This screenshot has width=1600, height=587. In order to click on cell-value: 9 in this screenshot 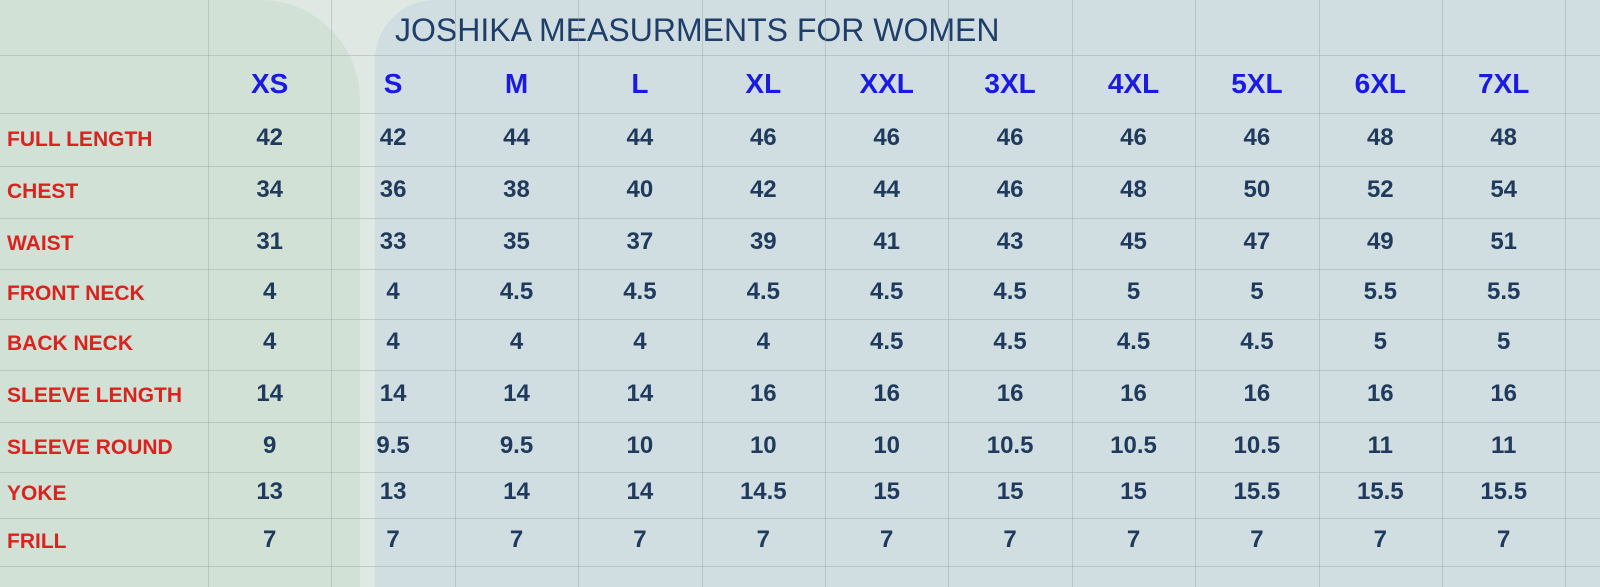, I will do `click(270, 445)`.